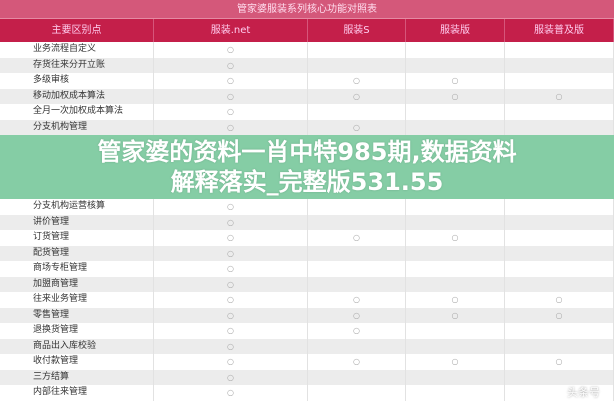 The image size is (614, 401). I want to click on column-header: 服装.net, so click(231, 30).